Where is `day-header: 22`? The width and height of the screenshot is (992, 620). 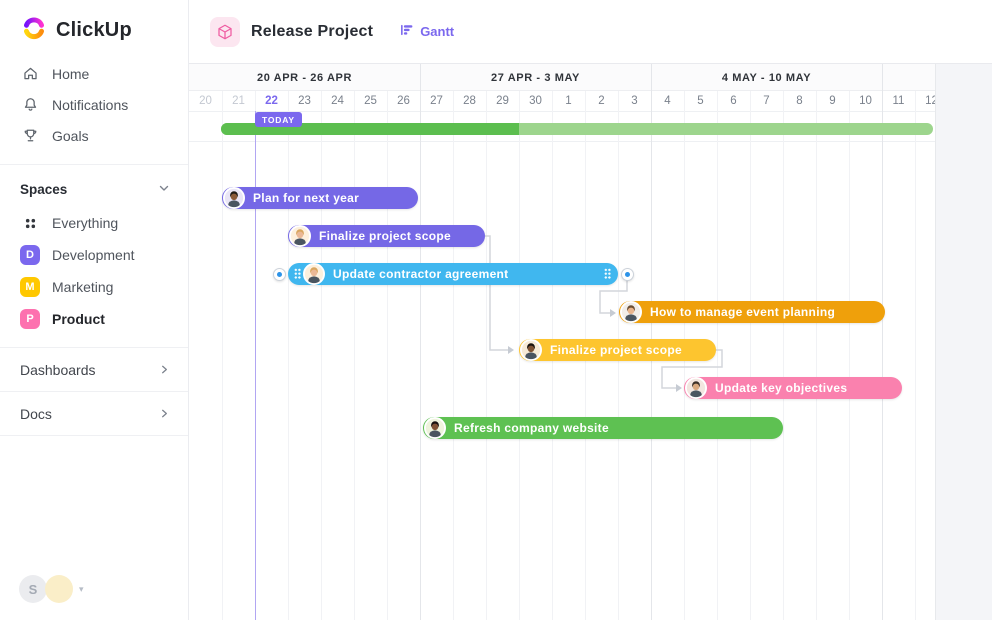 day-header: 22 is located at coordinates (271, 101).